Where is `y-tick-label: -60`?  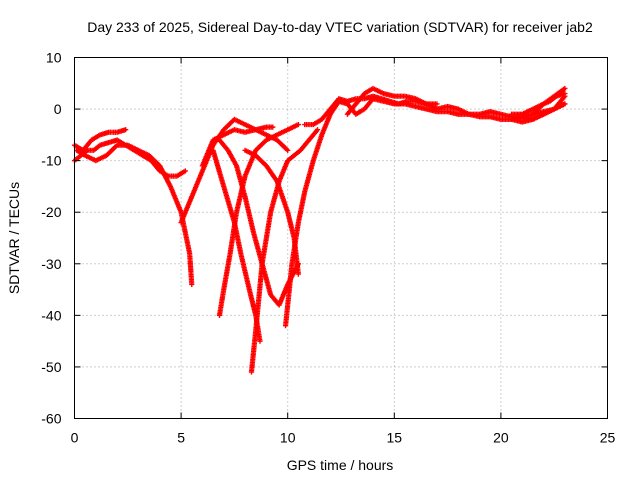
y-tick-label: -60 is located at coordinates (51, 419).